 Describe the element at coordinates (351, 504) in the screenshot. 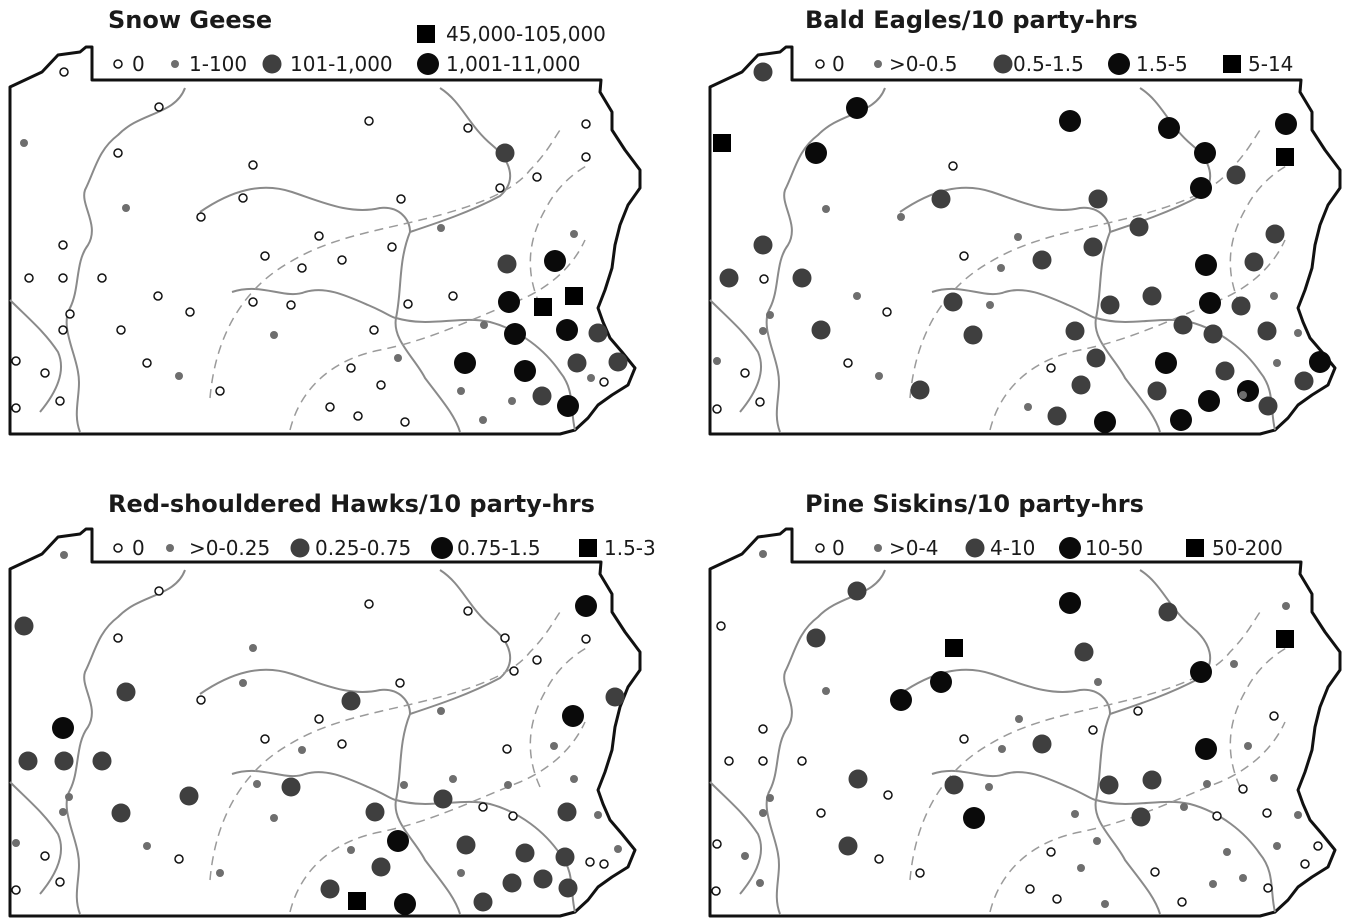

I see `panel-title: Red-shouldered Hawks/10 party-hrs` at that location.